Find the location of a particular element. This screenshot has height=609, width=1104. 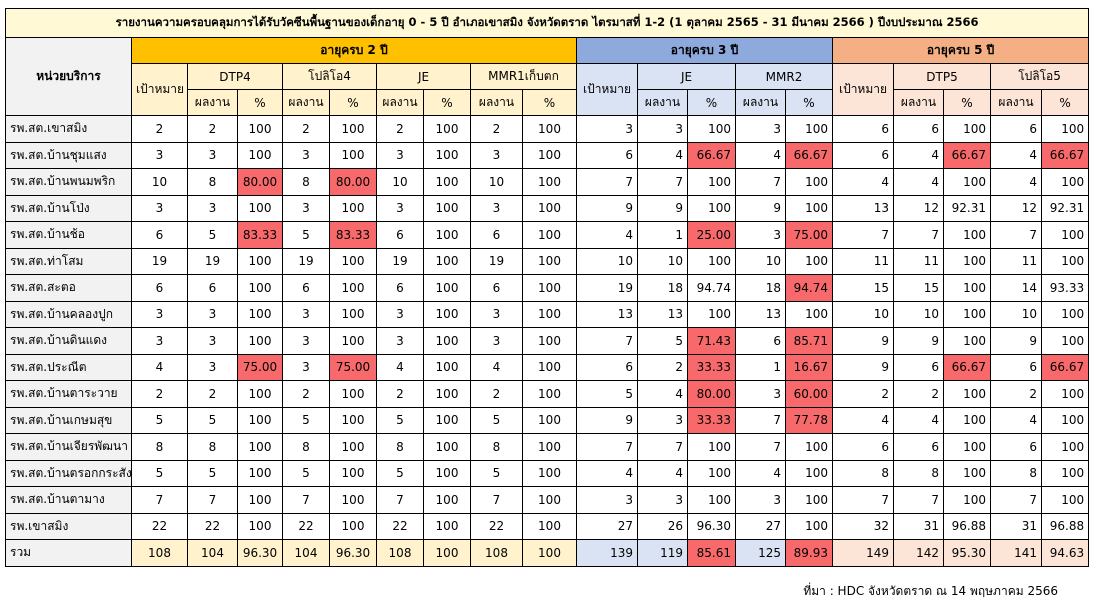

target-header: เป้าหมาย is located at coordinates (159, 89).